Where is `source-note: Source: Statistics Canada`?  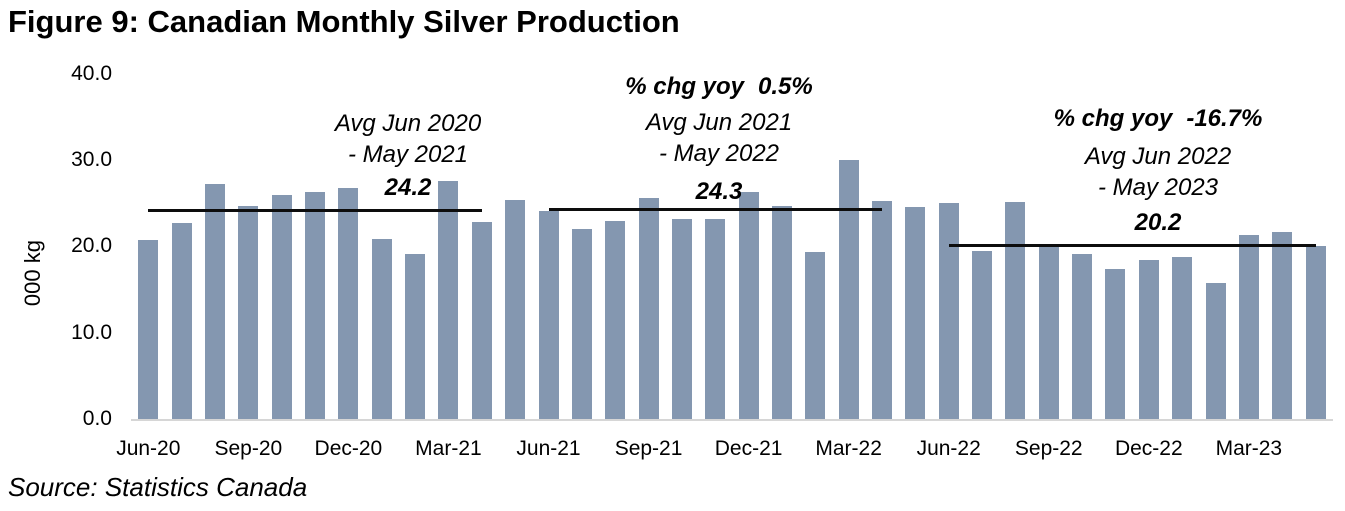
source-note: Source: Statistics Canada is located at coordinates (158, 487).